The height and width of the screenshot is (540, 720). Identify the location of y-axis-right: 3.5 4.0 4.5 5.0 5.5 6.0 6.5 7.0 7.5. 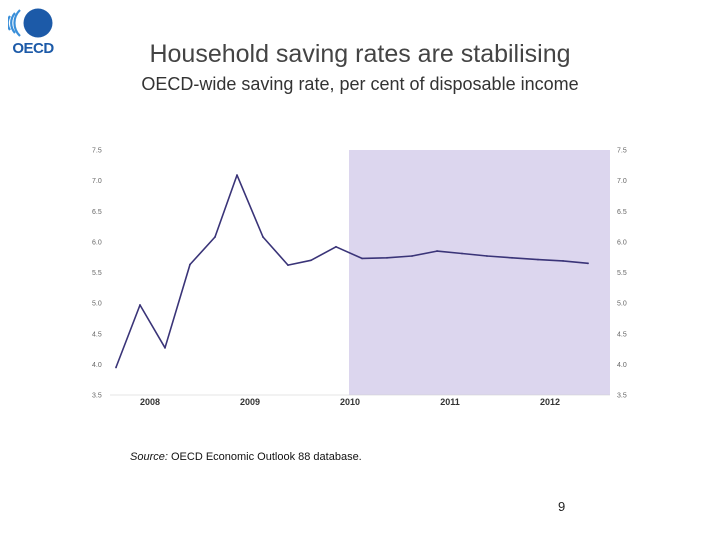
(622, 274).